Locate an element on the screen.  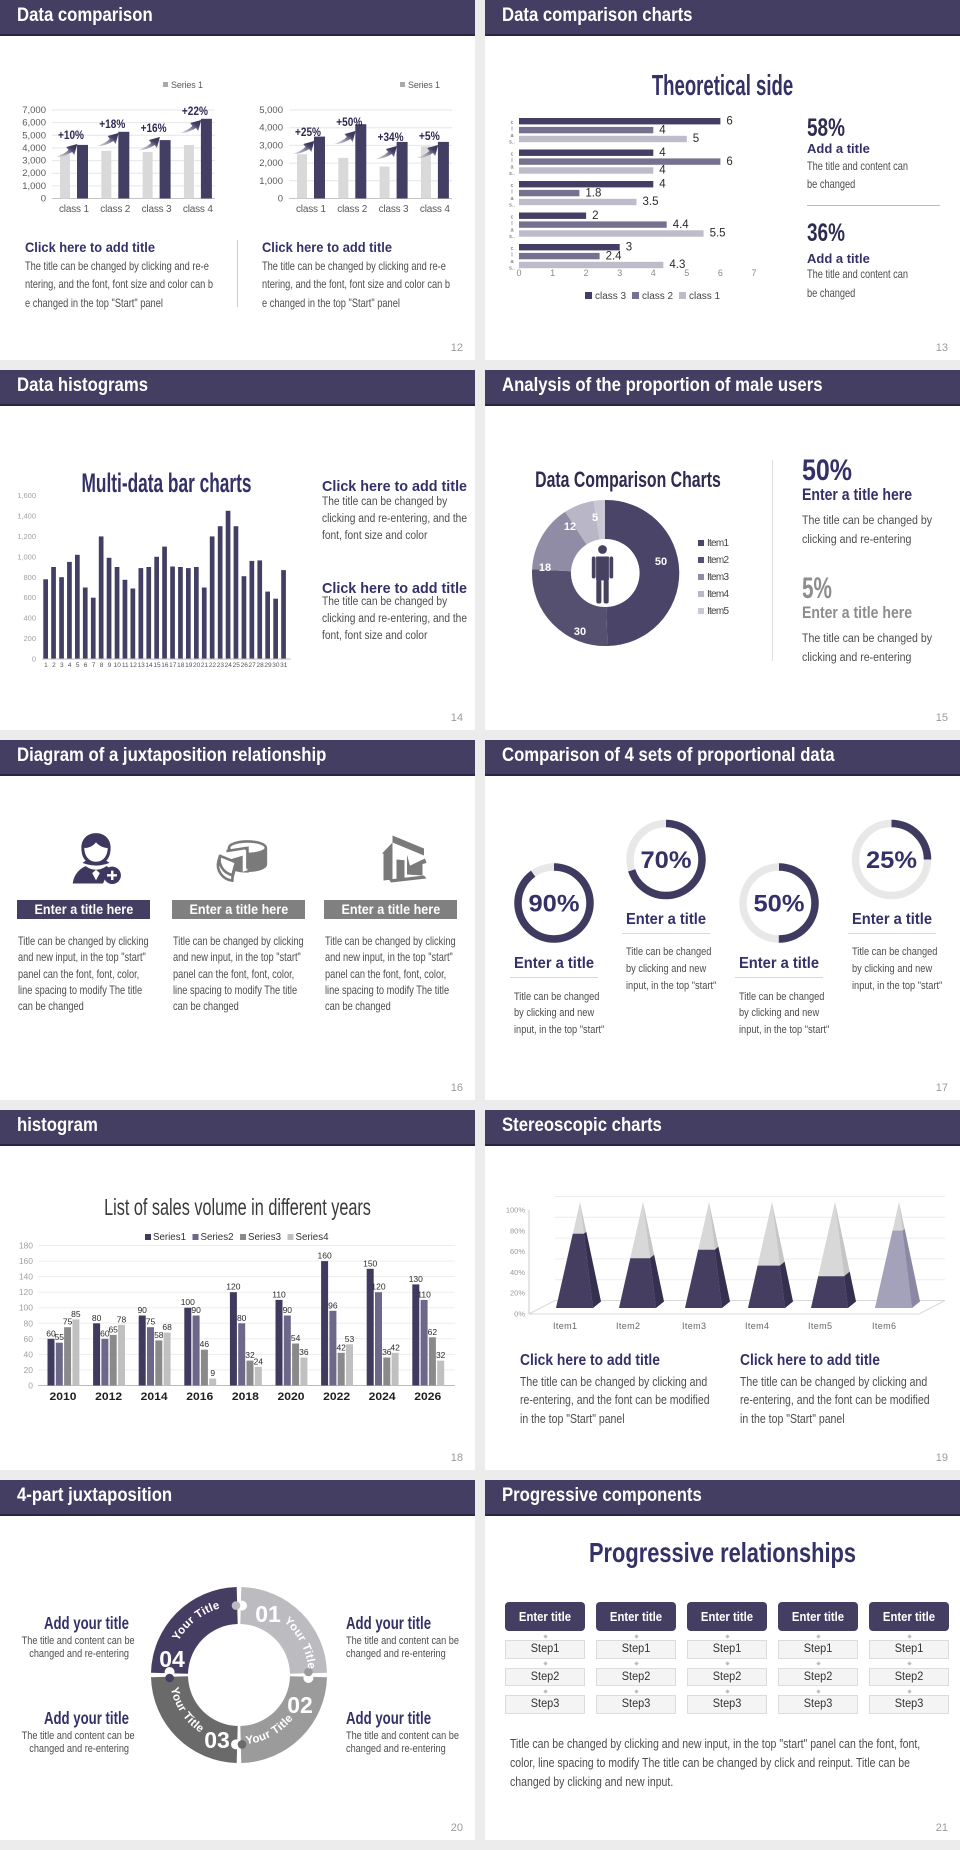
svg-text: 60 is located at coordinates (51, 1333).